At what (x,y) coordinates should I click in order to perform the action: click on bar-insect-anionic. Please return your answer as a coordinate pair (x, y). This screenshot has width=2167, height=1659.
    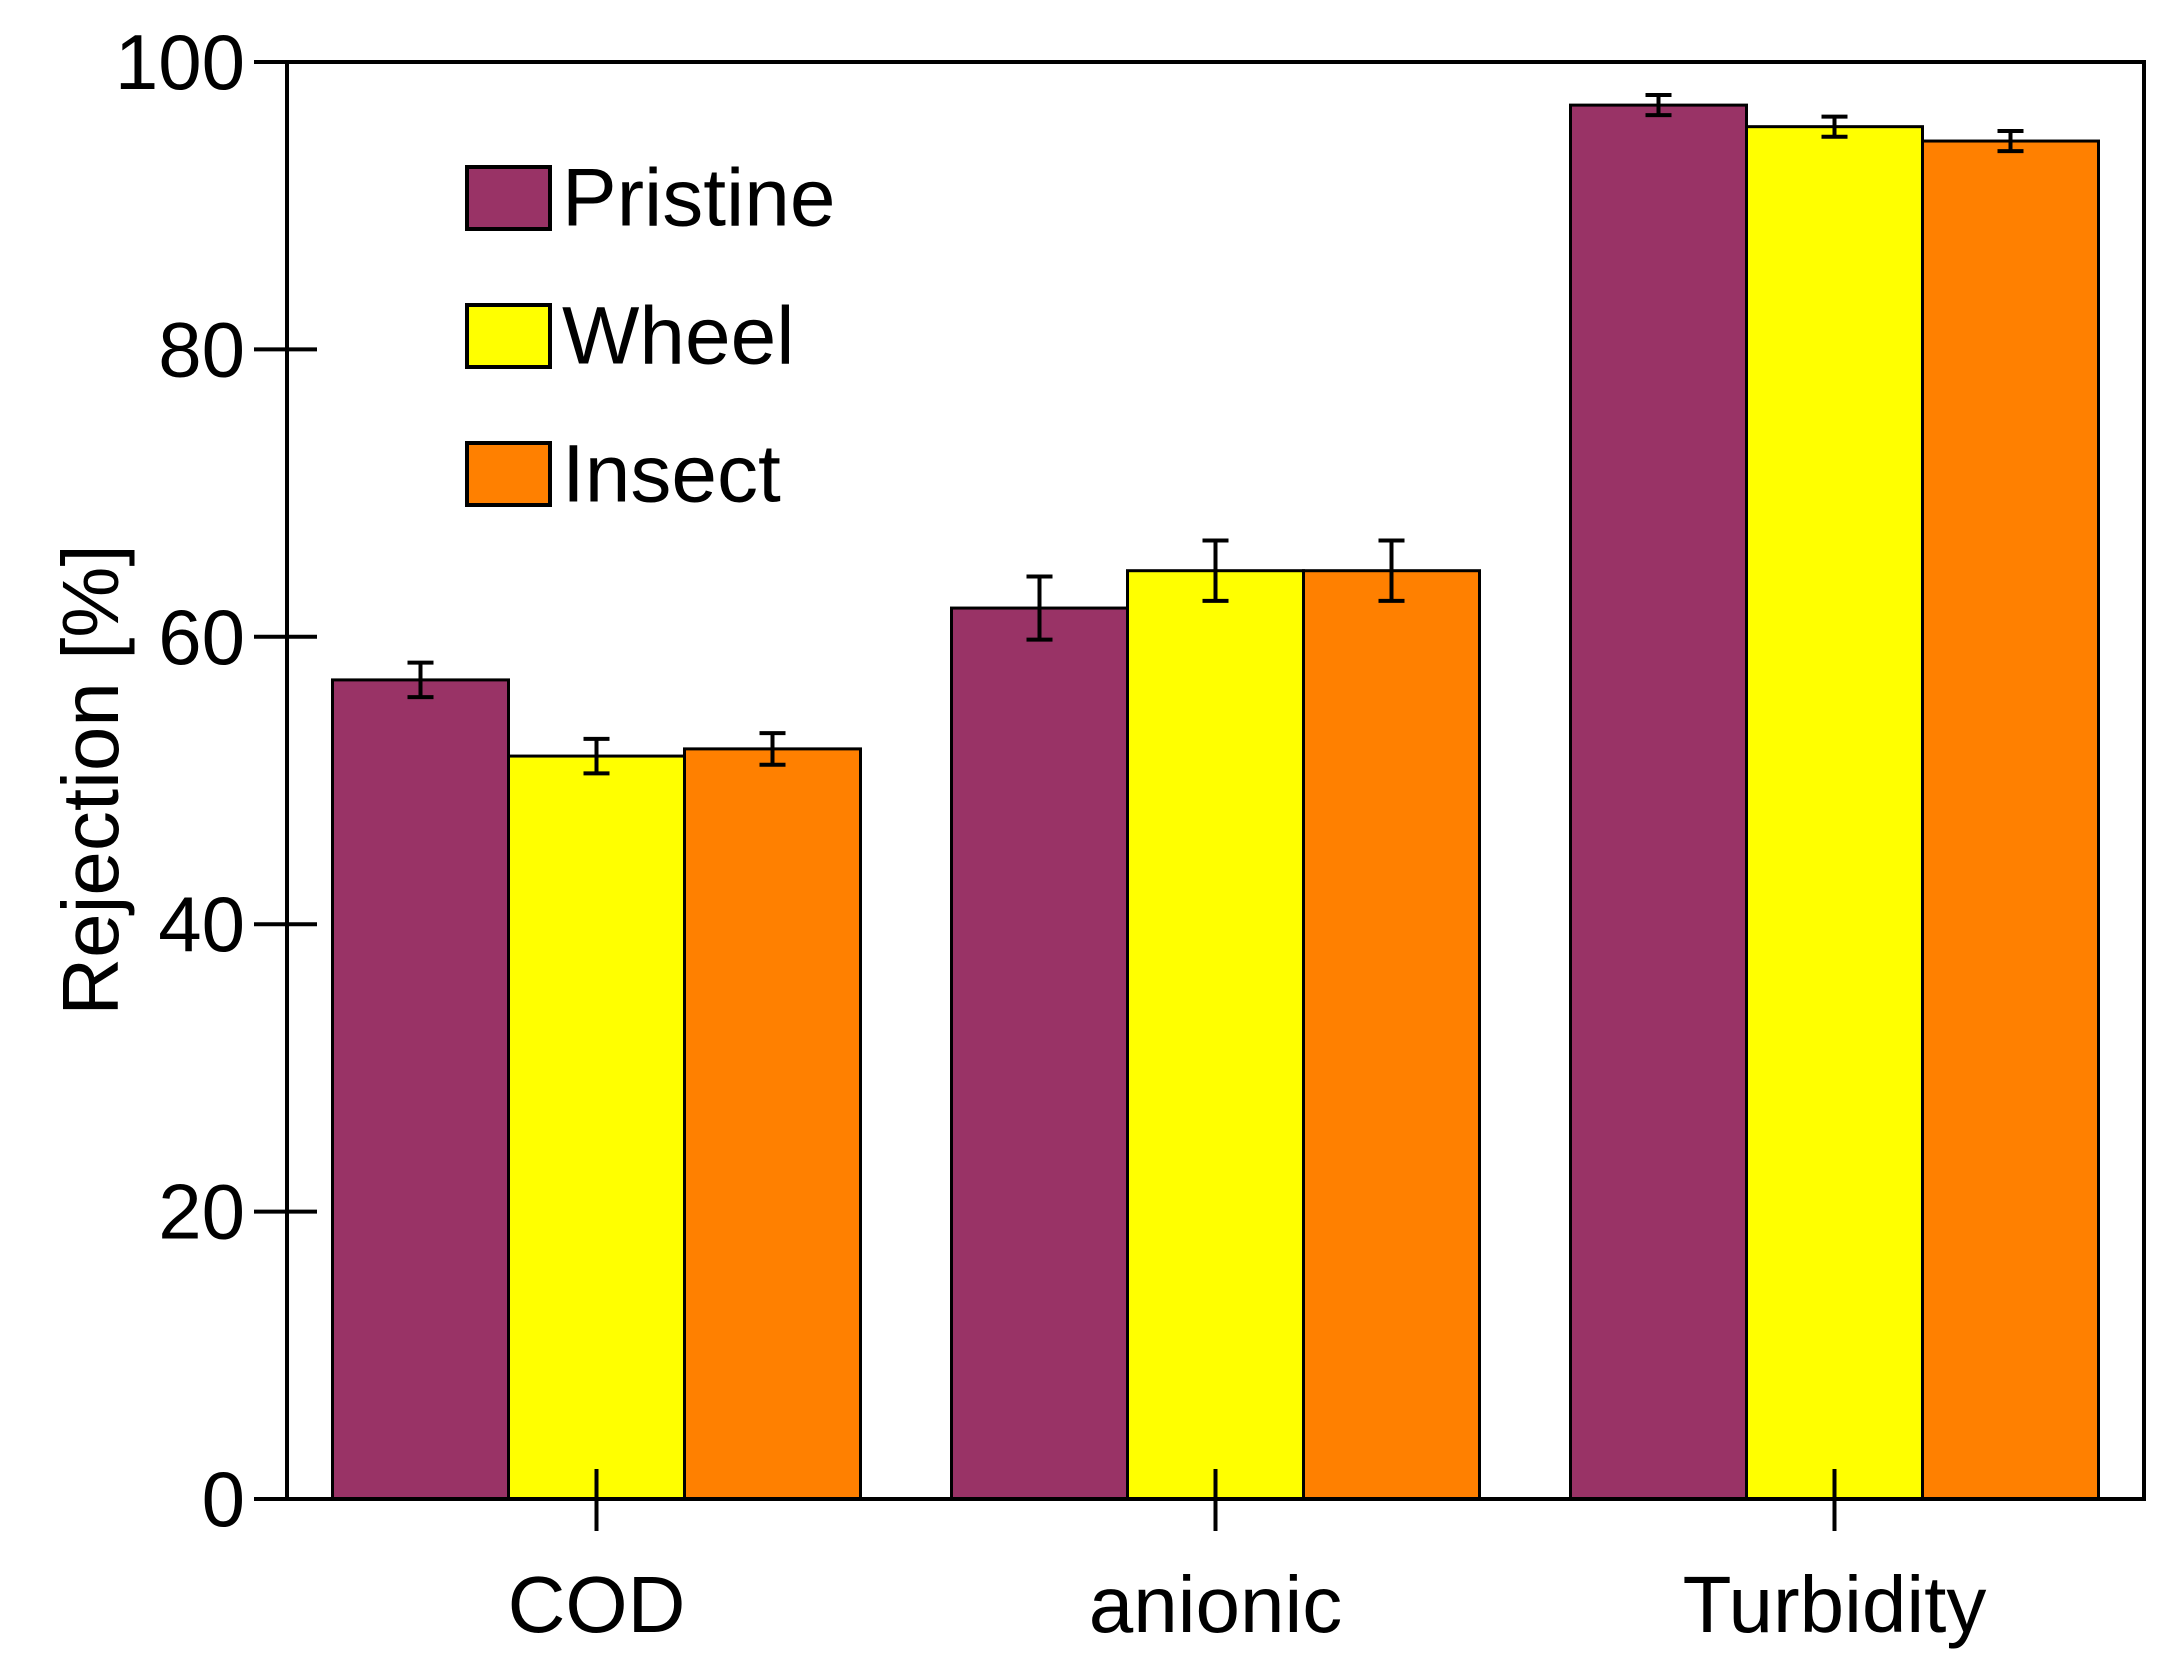
    Looking at the image, I should click on (1391, 1035).